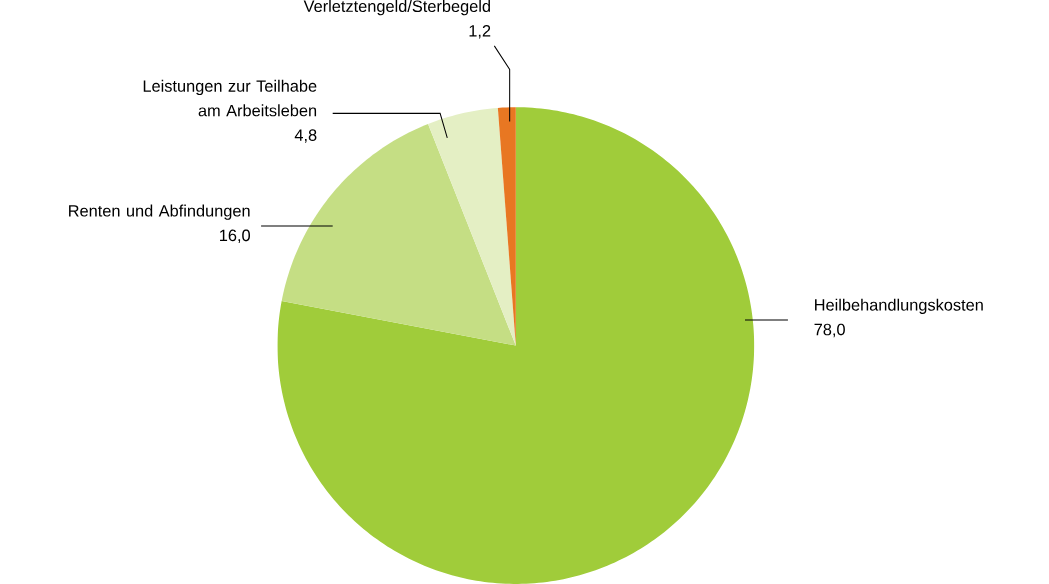  I want to click on data-label: 1,2, so click(480, 32).